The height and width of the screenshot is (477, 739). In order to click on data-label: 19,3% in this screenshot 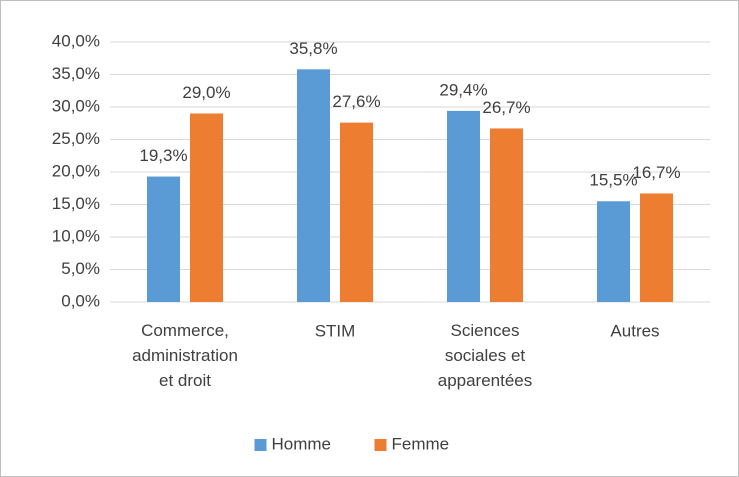, I will do `click(163, 155)`.